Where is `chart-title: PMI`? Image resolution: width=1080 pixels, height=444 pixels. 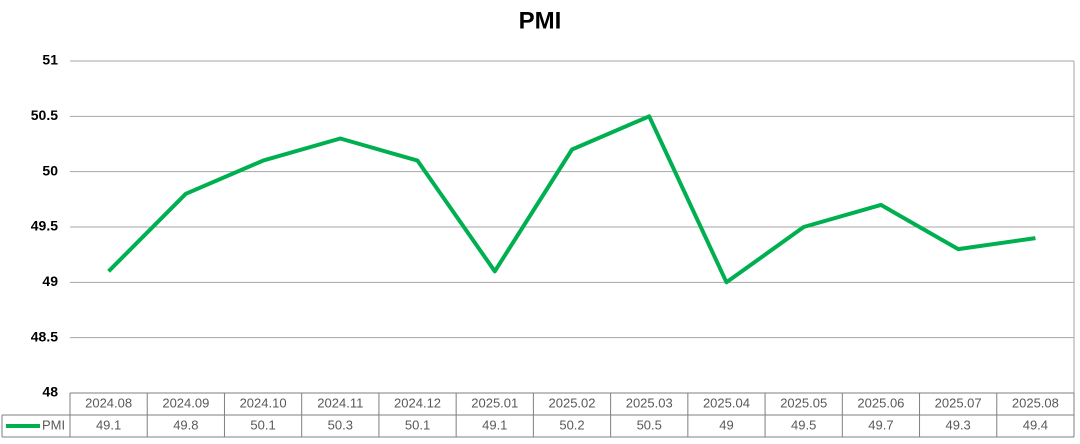
chart-title: PMI is located at coordinates (540, 20).